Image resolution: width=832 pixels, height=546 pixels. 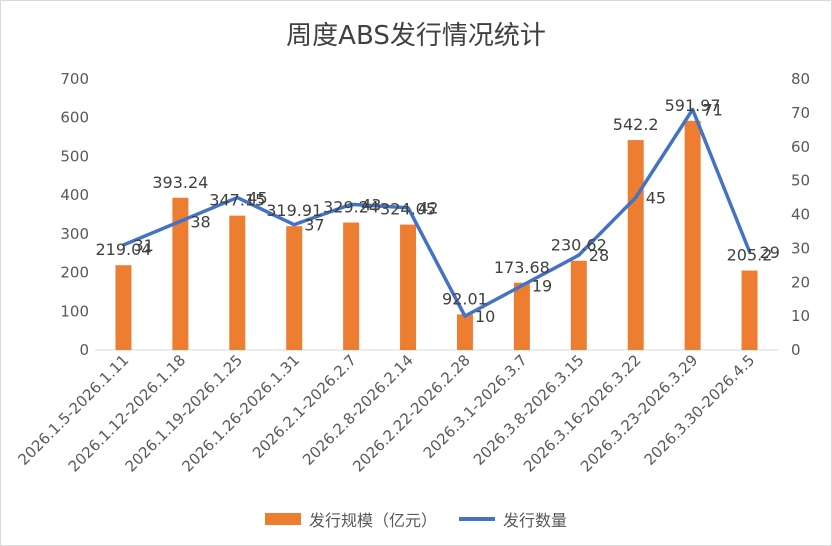 What do you see at coordinates (74, 273) in the screenshot?
I see `y-left-tick-label: 200` at bounding box center [74, 273].